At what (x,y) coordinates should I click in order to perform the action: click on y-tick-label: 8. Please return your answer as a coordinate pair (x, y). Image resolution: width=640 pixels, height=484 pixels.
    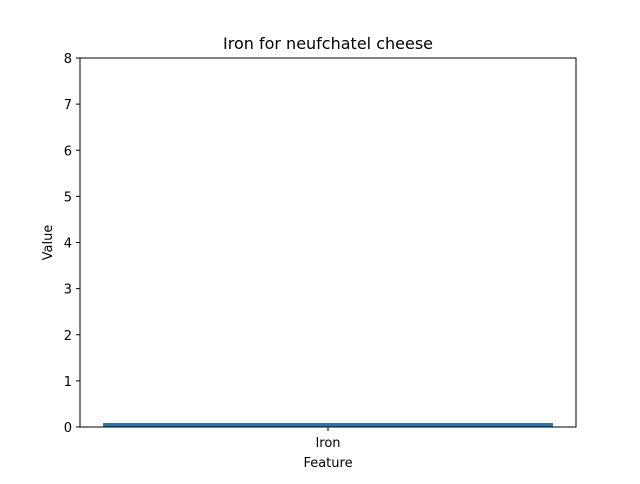
    Looking at the image, I should click on (68, 59).